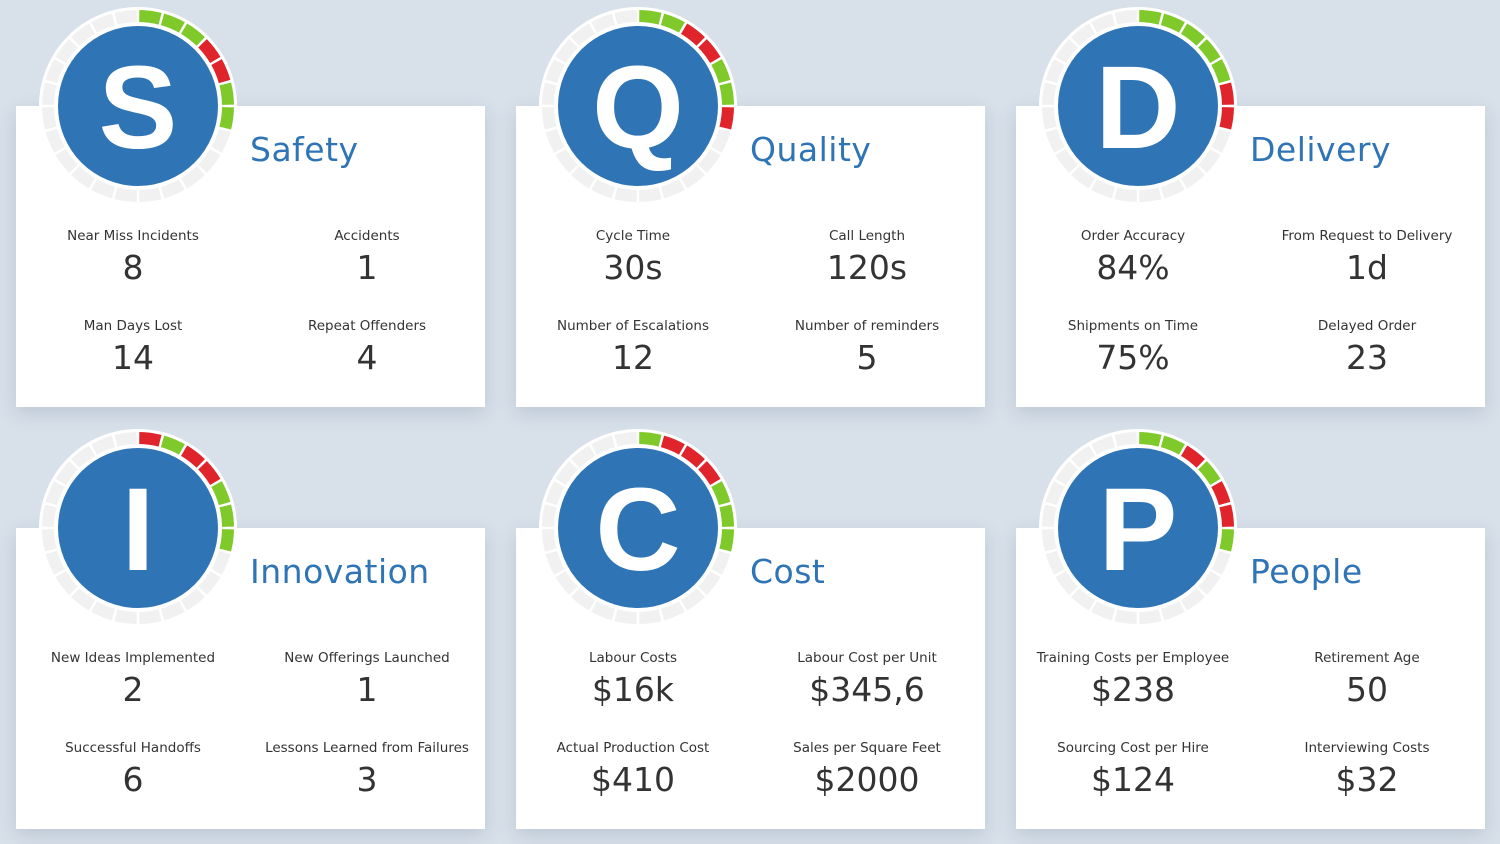 Image resolution: width=1500 pixels, height=844 pixels. Describe the element at coordinates (1367, 267) in the screenshot. I see `metric-value: 1d` at that location.